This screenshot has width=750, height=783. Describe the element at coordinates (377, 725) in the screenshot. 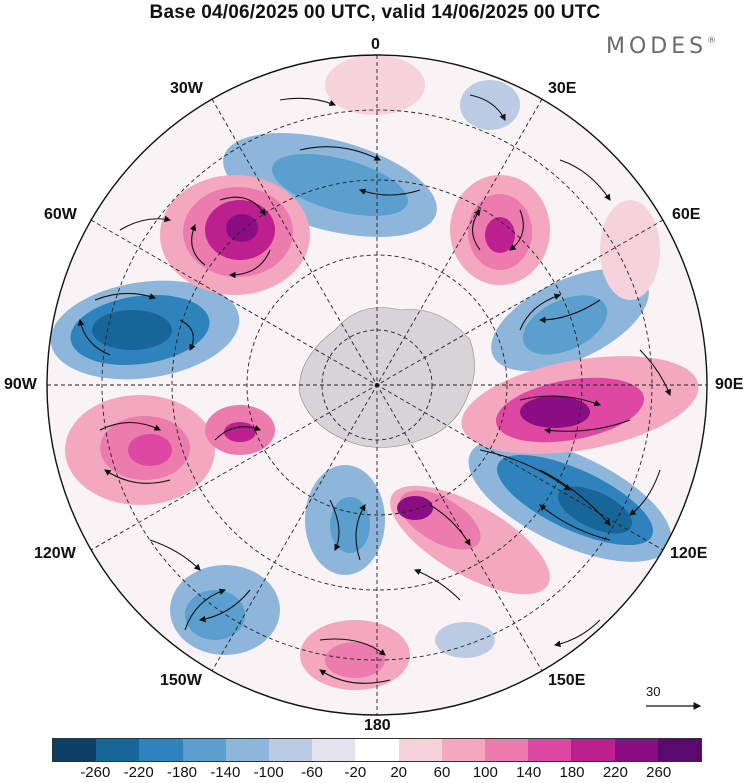

I see `lon-label-180: 180` at that location.